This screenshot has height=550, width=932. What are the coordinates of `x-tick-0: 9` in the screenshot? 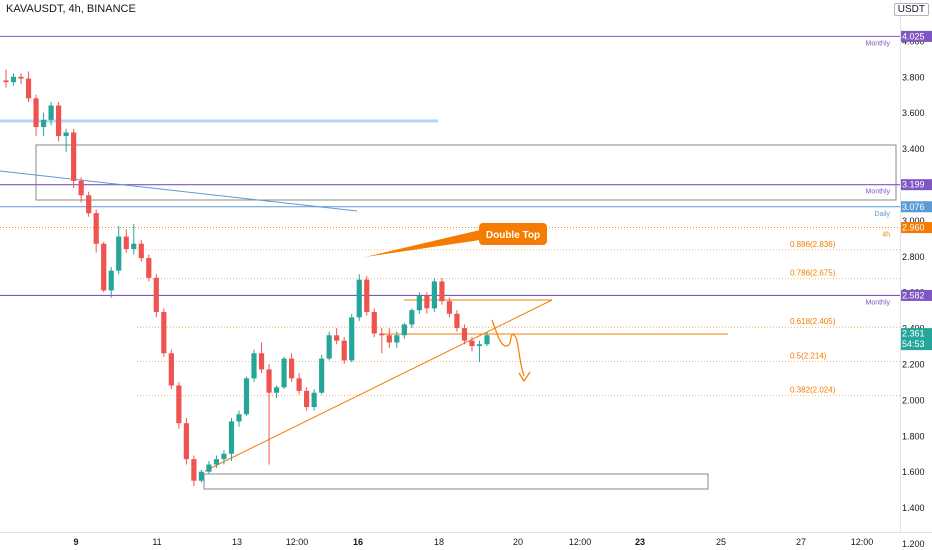 It's located at (75, 542).